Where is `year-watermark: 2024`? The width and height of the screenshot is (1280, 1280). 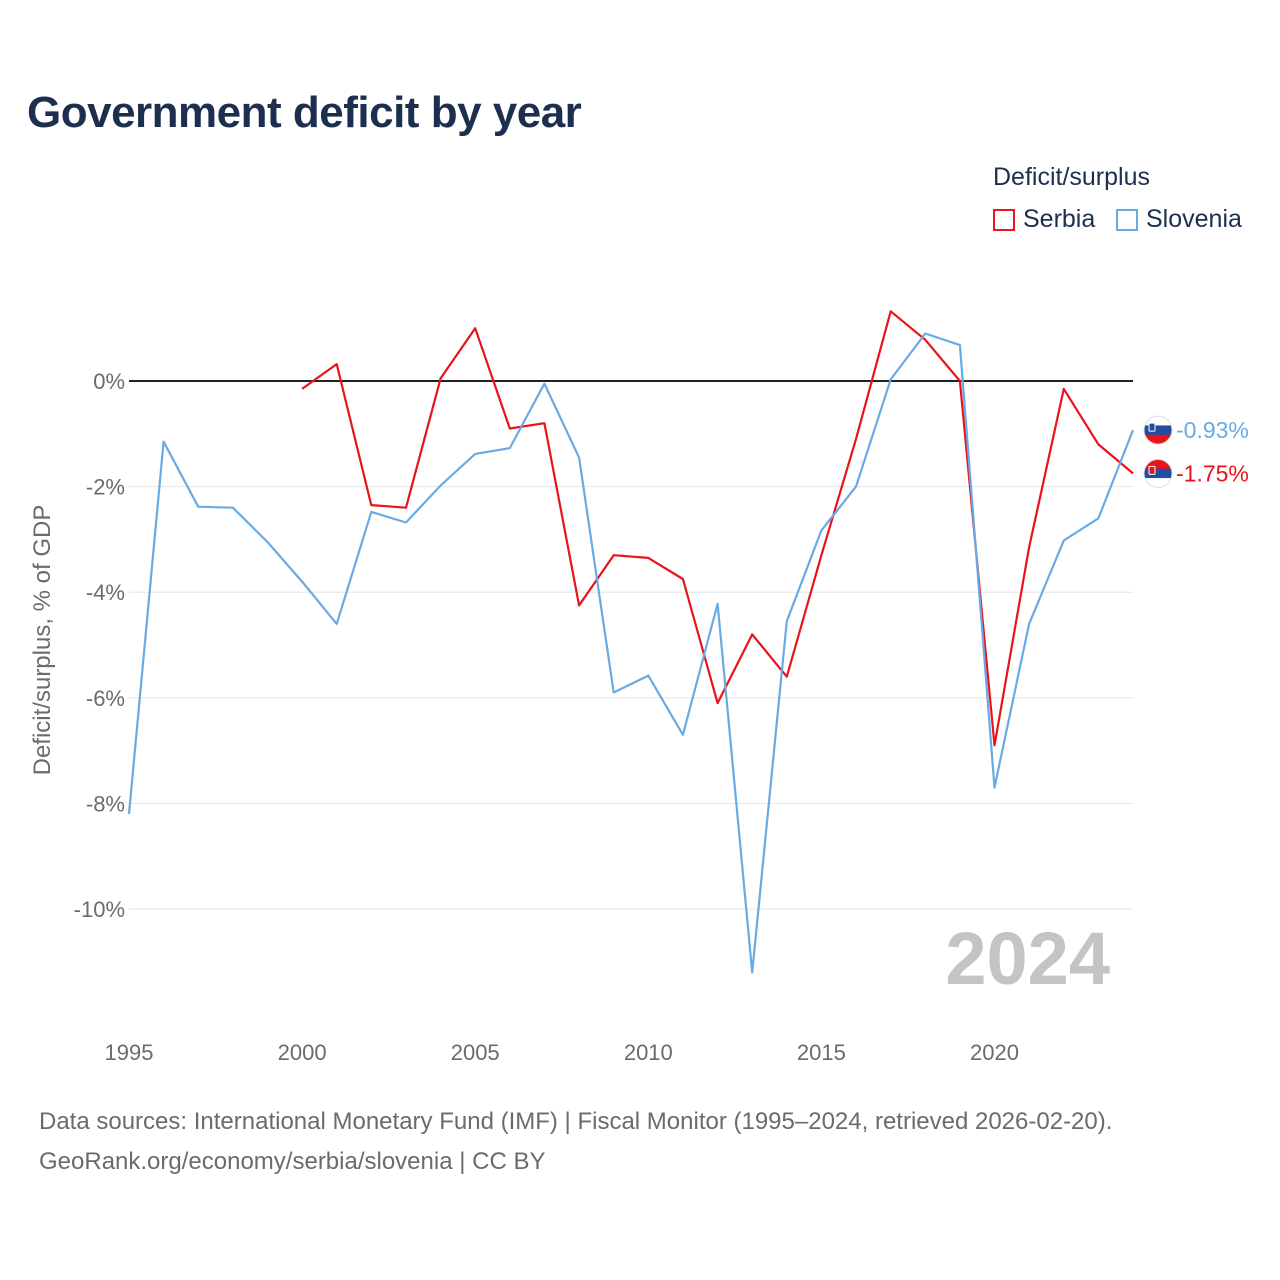 year-watermark: 2024 is located at coordinates (1027, 958).